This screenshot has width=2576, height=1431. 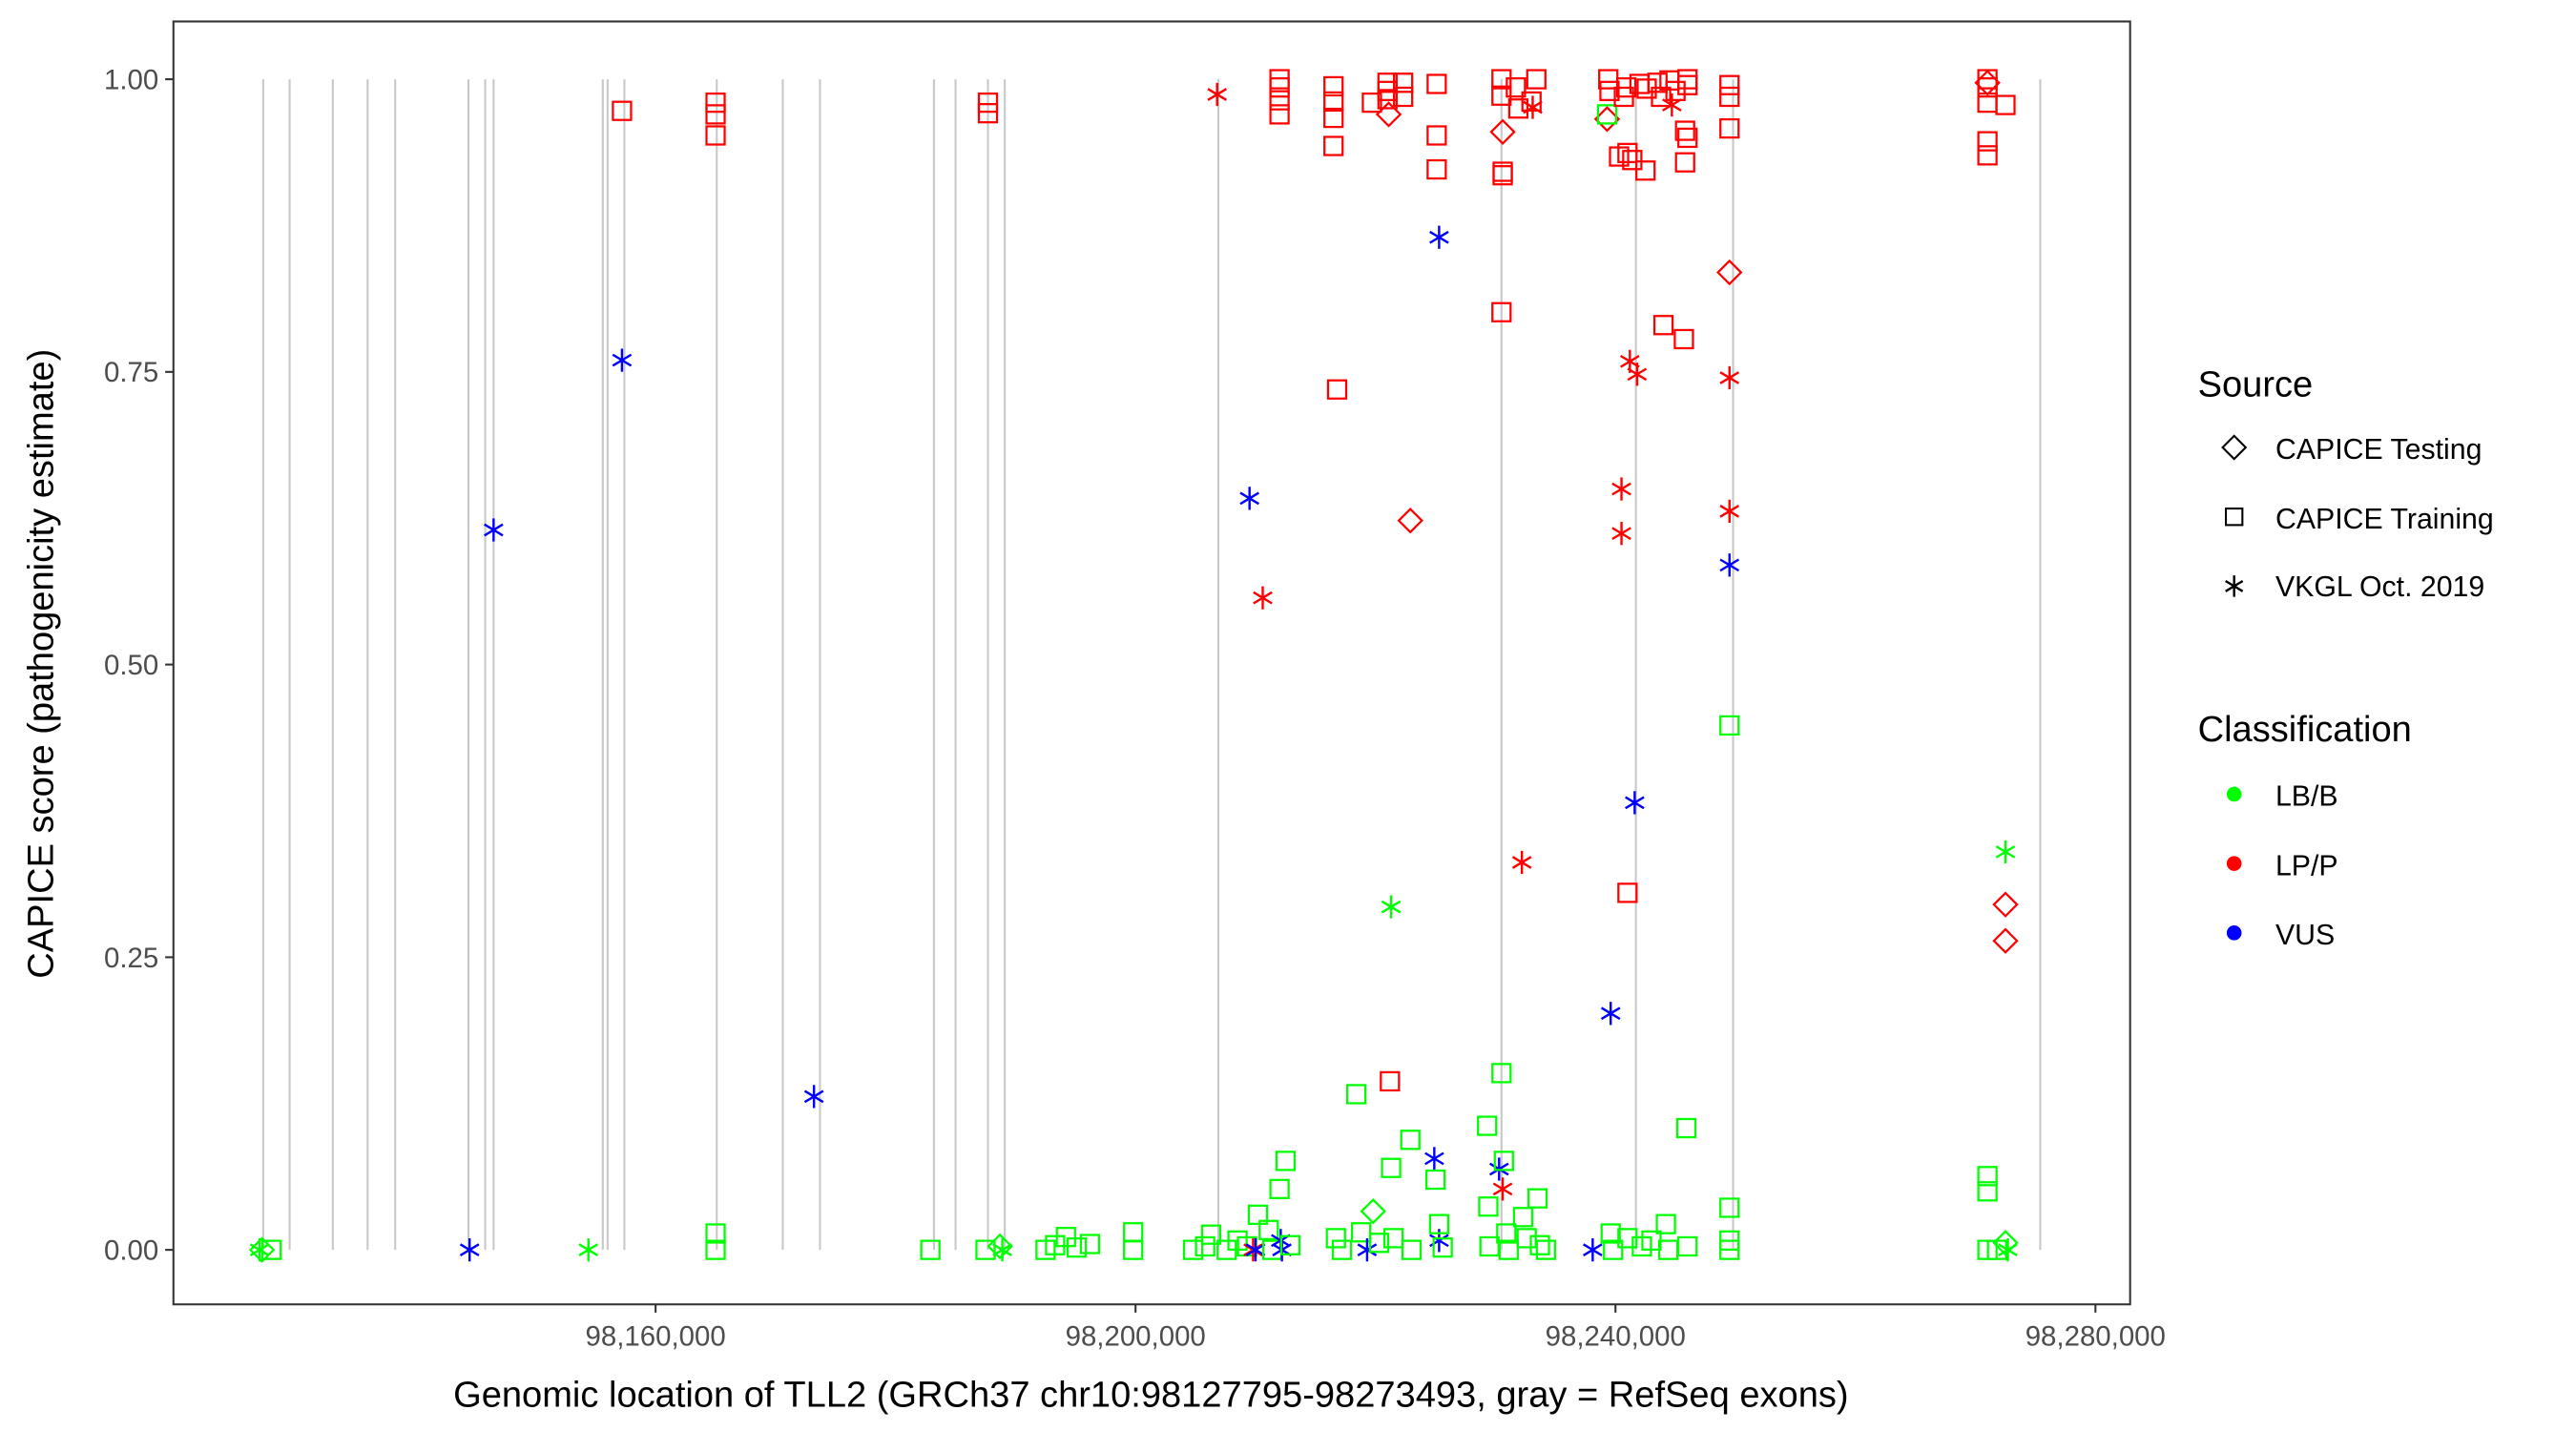 I want to click on legend-source-item-training: CAPICE Training, so click(x=2384, y=519).